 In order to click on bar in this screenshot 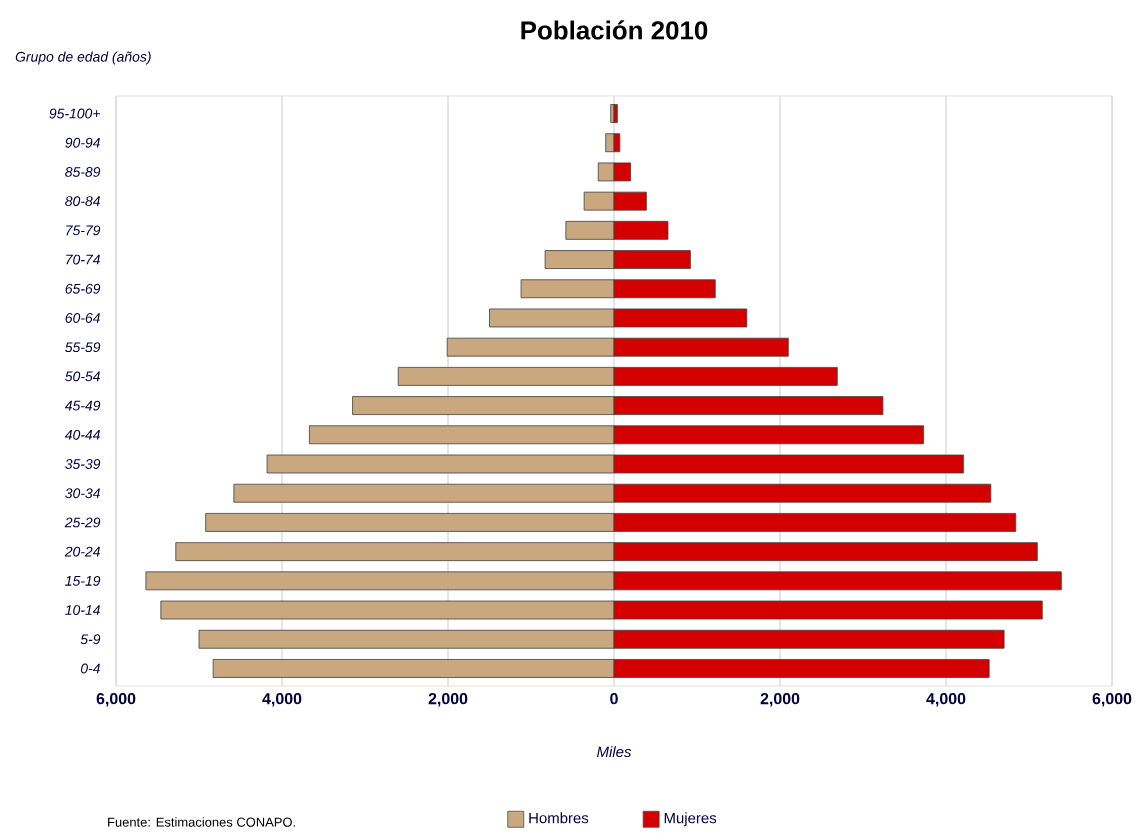, I will do `click(617, 143)`.